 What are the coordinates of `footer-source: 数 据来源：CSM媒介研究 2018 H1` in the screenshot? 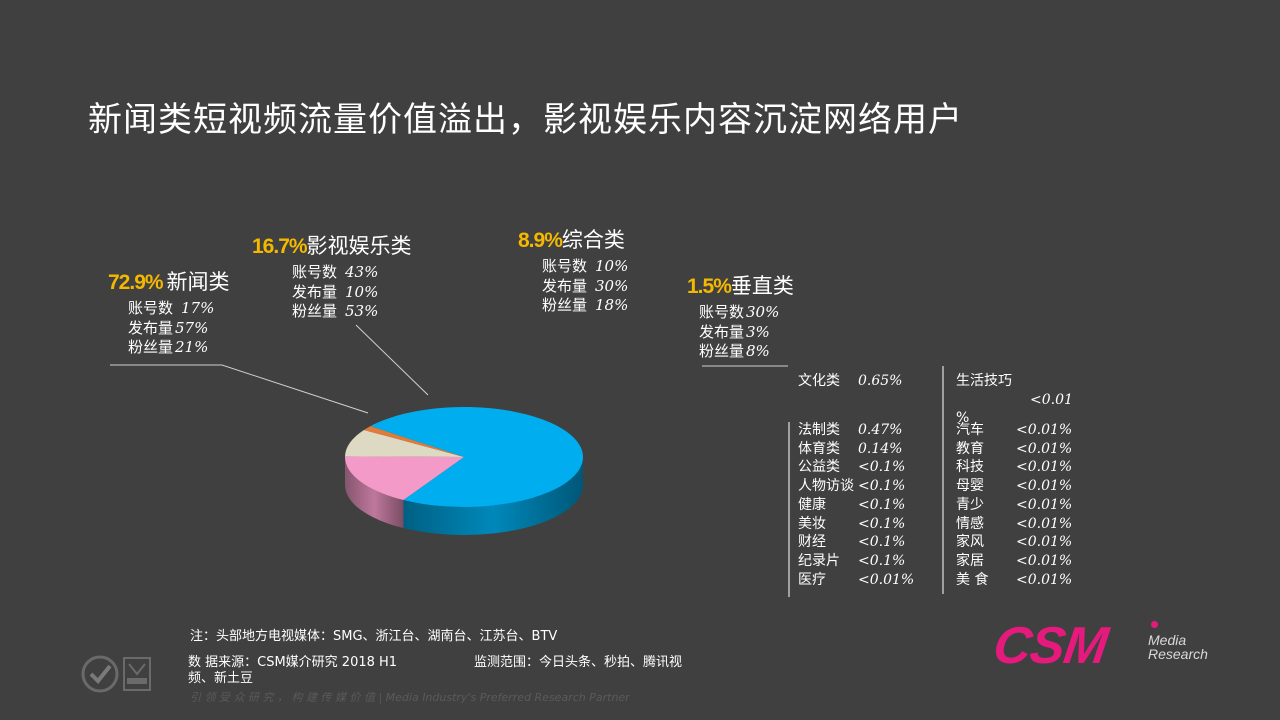 It's located at (293, 662).